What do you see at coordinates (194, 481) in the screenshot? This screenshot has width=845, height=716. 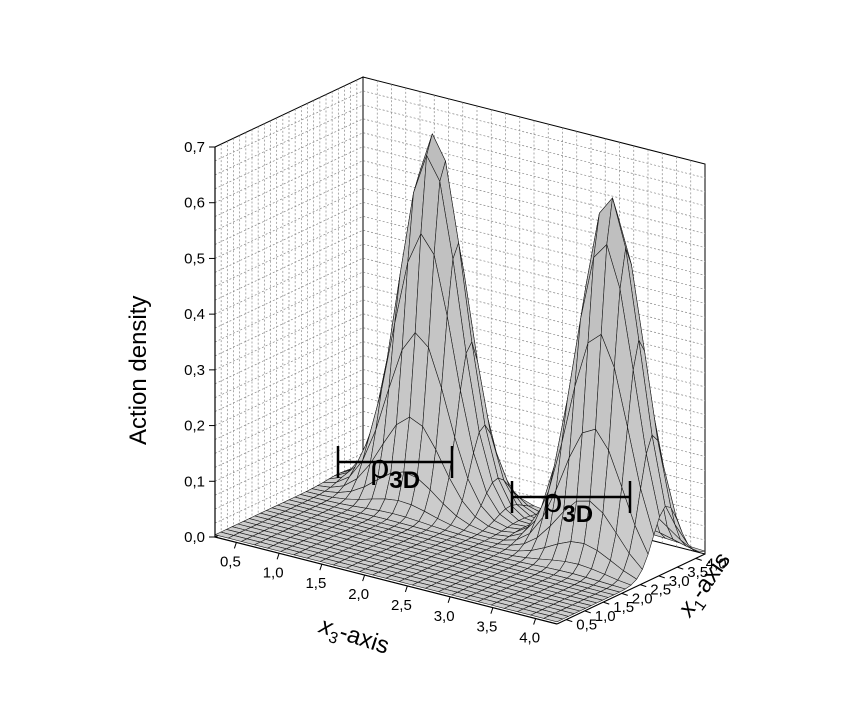 I see `z-tick-label: 0,1` at bounding box center [194, 481].